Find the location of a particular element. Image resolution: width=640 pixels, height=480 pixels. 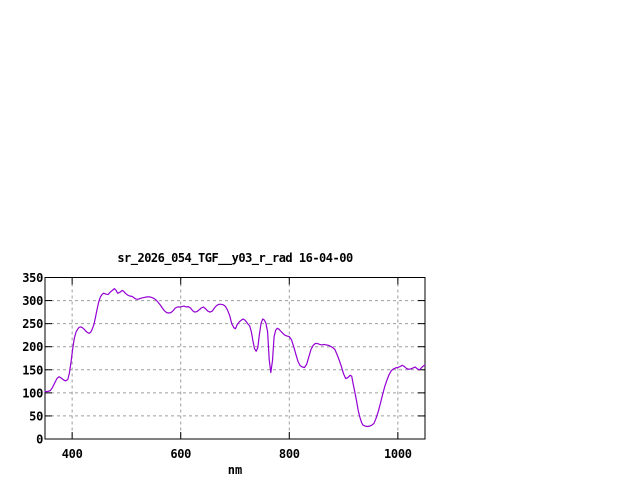

x-axis-label: nm is located at coordinates (235, 470).